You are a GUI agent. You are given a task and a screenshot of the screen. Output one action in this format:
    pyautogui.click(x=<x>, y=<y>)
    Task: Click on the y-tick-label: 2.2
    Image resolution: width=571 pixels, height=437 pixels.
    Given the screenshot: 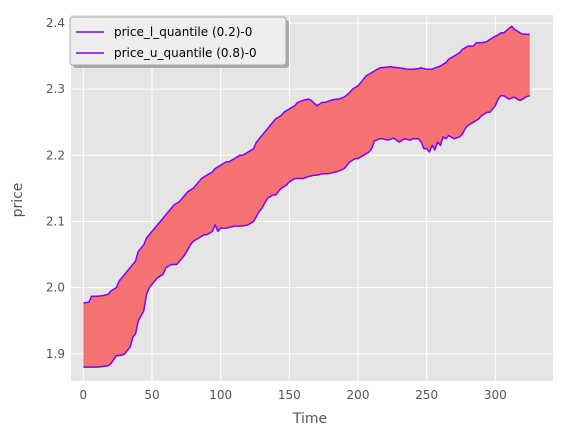 What is the action you would take?
    pyautogui.click(x=55, y=155)
    